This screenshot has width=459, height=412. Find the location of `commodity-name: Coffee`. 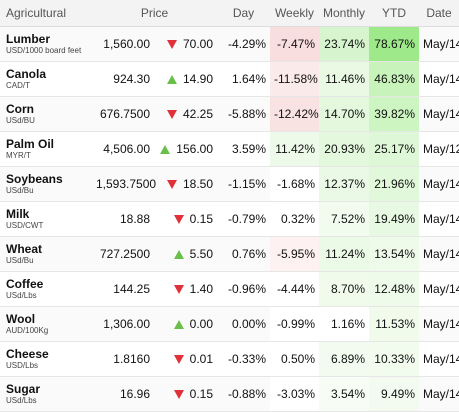

commodity-name: Coffee is located at coordinates (25, 284).